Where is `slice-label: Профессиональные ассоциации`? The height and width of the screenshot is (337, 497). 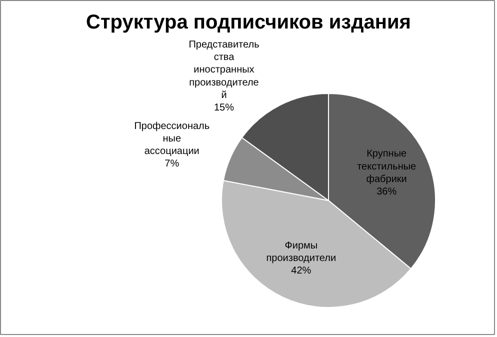
slice-label: Профессиональные ассоциации is located at coordinates (172, 139).